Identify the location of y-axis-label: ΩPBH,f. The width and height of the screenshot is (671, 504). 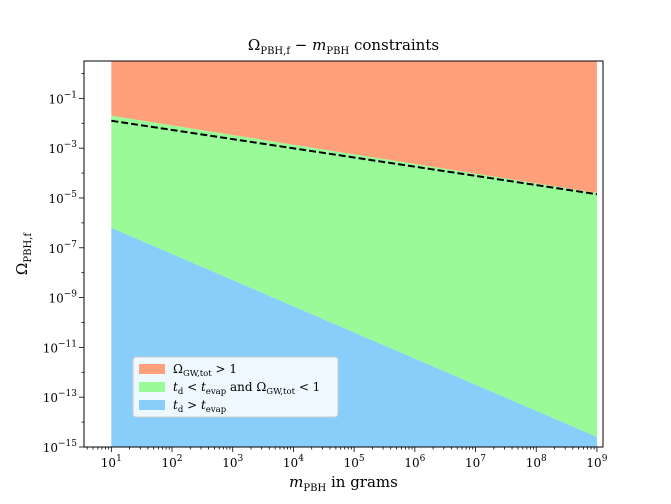
(23, 253).